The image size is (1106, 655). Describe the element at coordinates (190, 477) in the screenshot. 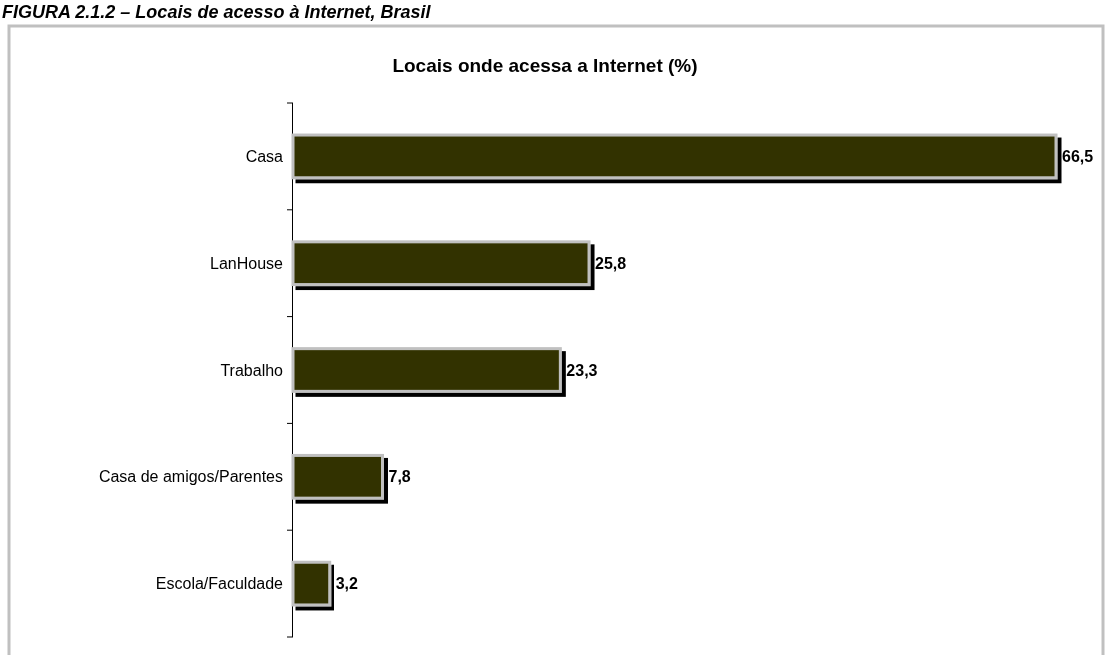

I see `y-tick-label: Casa de amigos/Parentes` at that location.